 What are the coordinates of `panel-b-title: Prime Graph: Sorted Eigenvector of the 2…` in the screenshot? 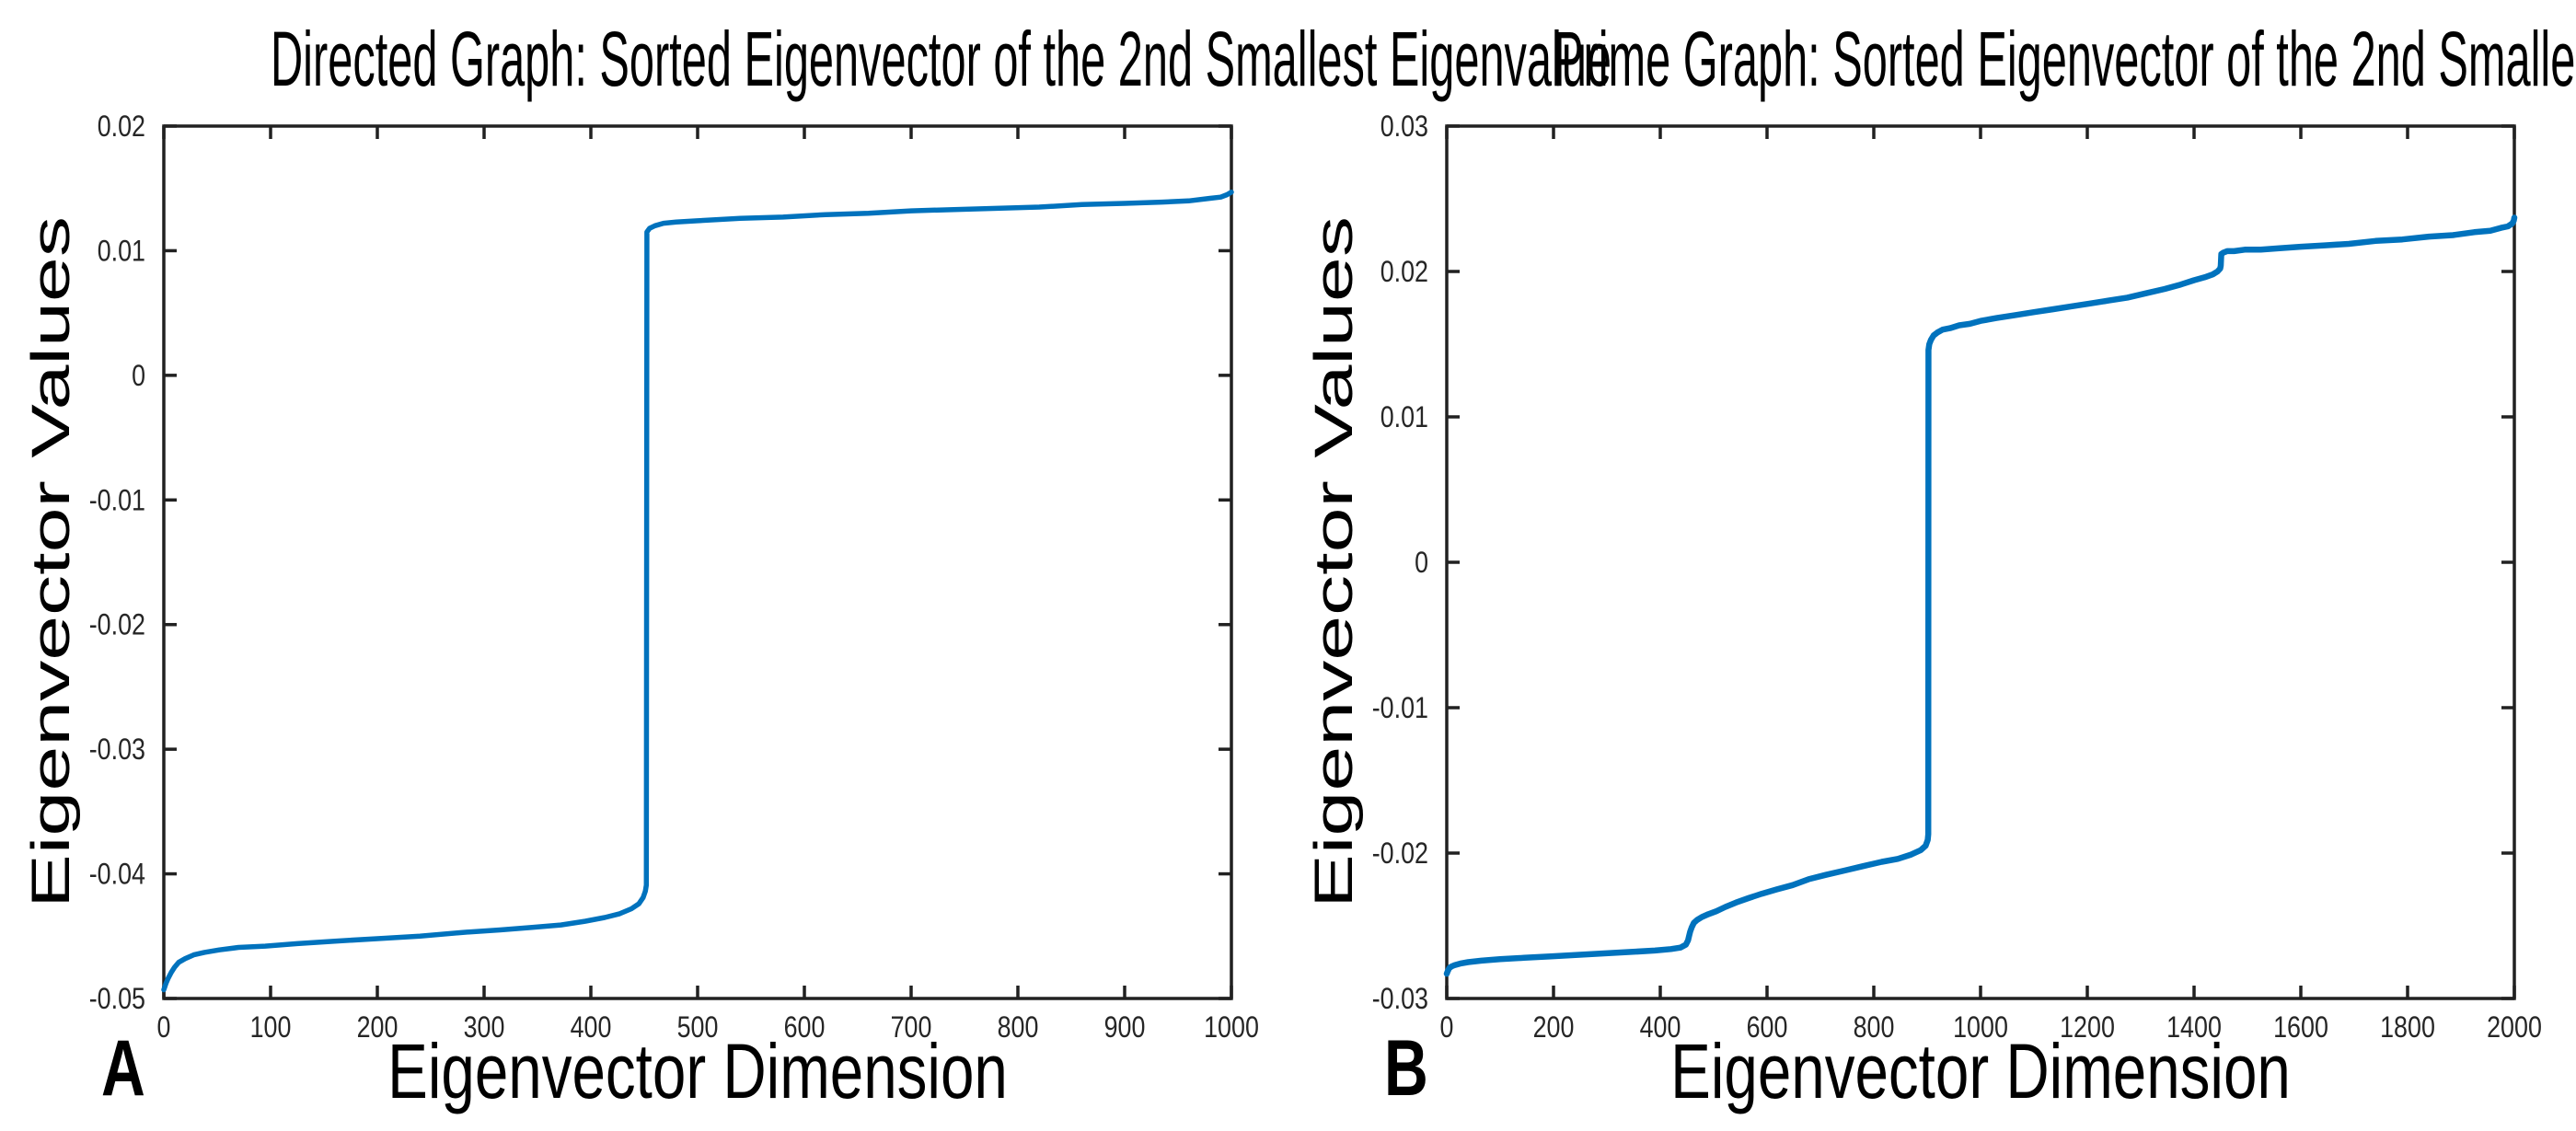 It's located at (2065, 59).